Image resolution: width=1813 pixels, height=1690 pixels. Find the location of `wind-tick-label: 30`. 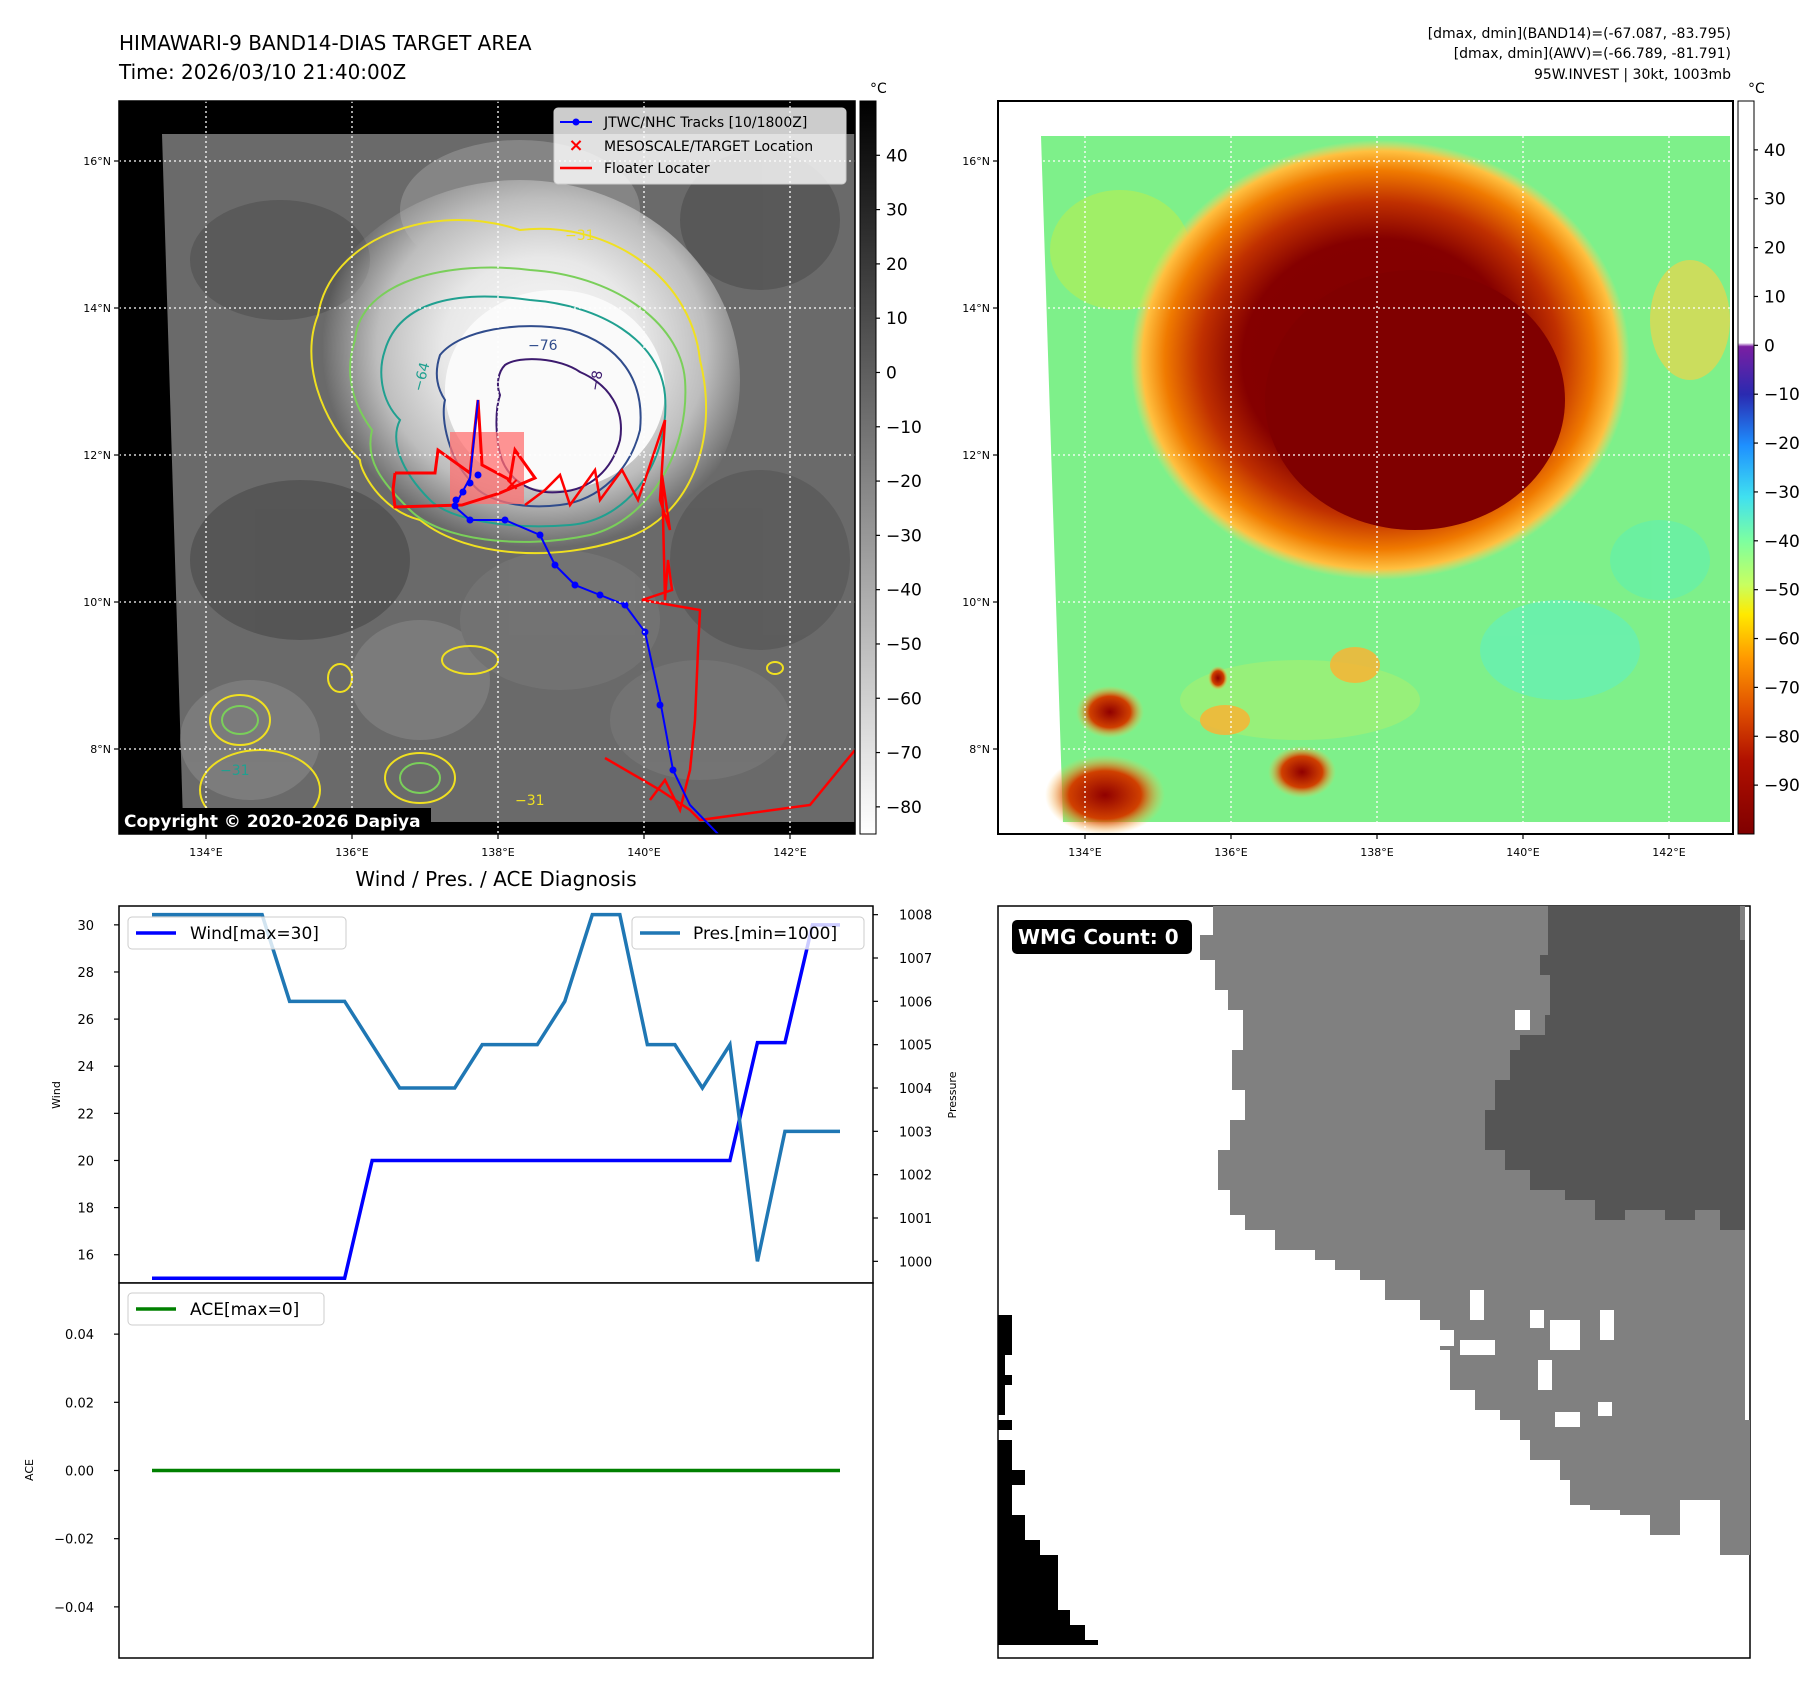

wind-tick-label: 30 is located at coordinates (85, 926).